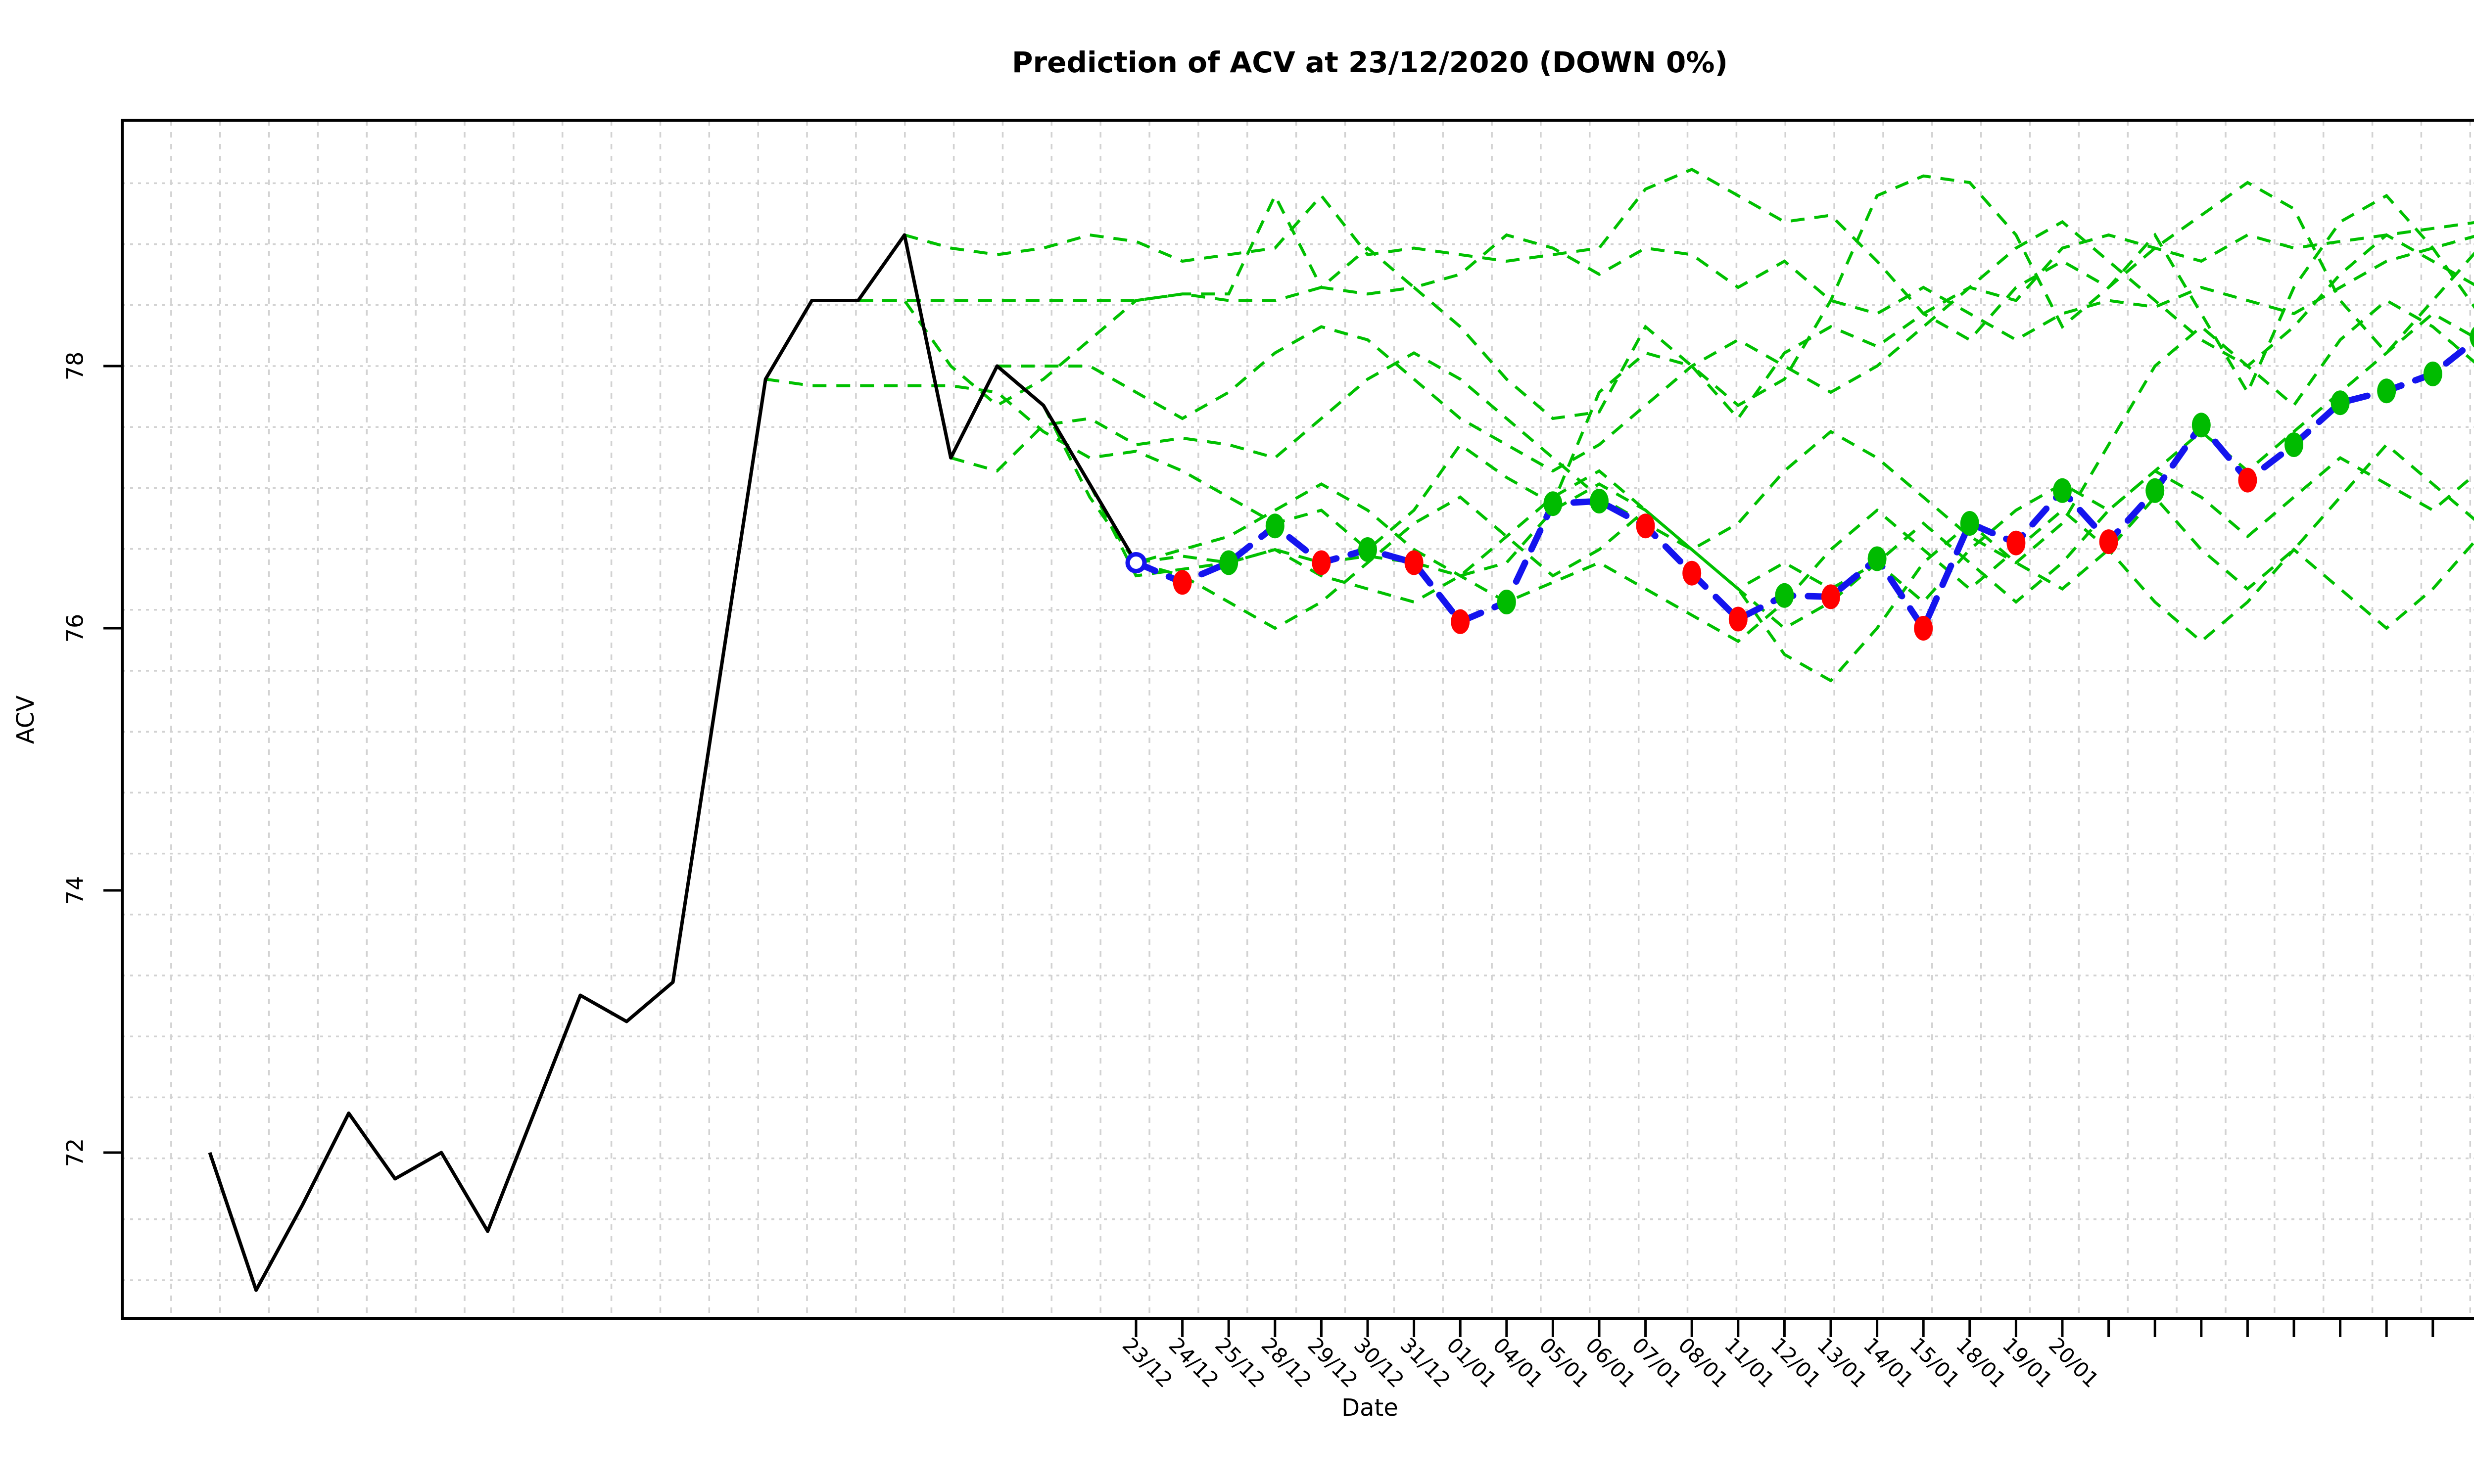 This screenshot has width=2474, height=1484. I want to click on y-tick-label: 74, so click(76, 890).